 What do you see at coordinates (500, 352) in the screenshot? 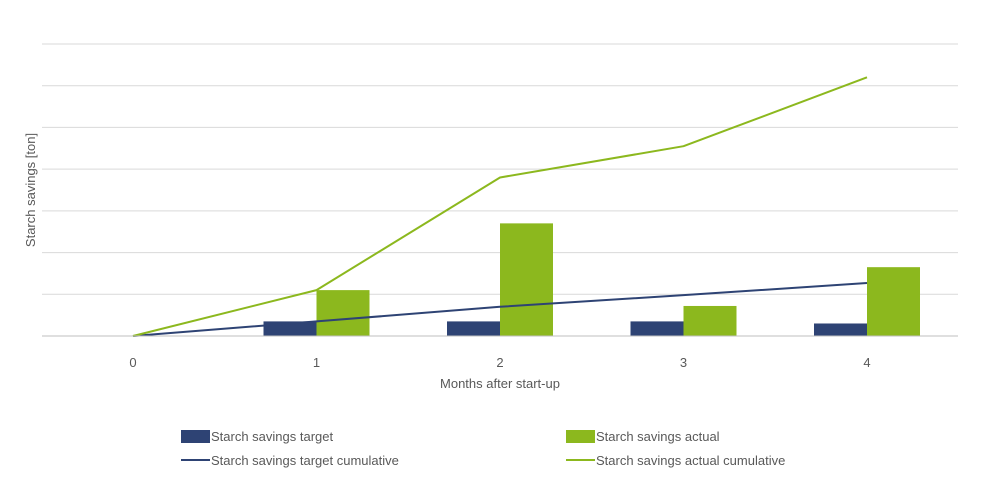
I see `axes: 0 1 2 3 4` at bounding box center [500, 352].